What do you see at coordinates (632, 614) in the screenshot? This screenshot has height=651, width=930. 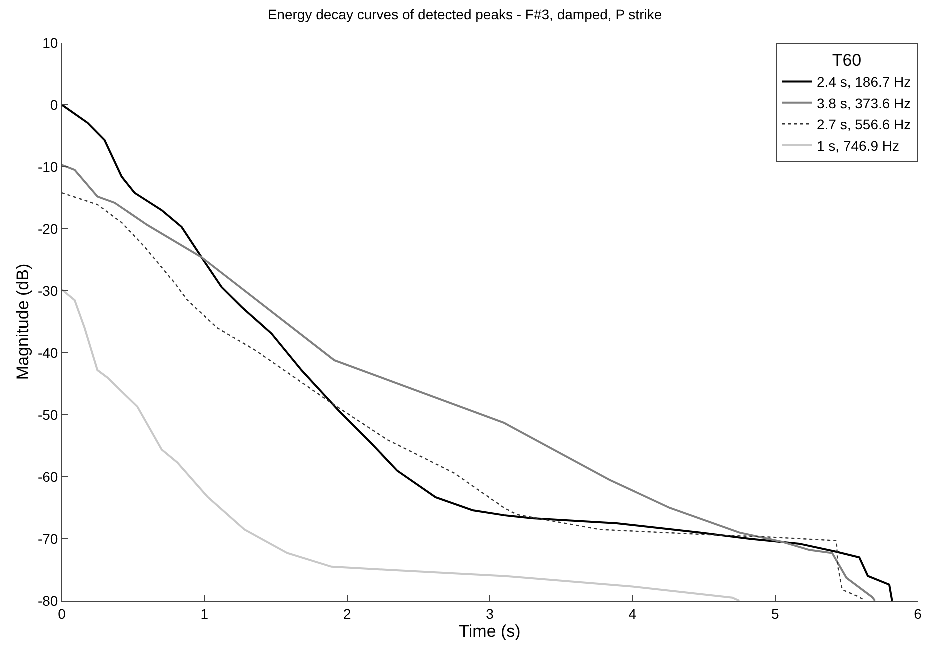 I see `x-tick-label: 4` at bounding box center [632, 614].